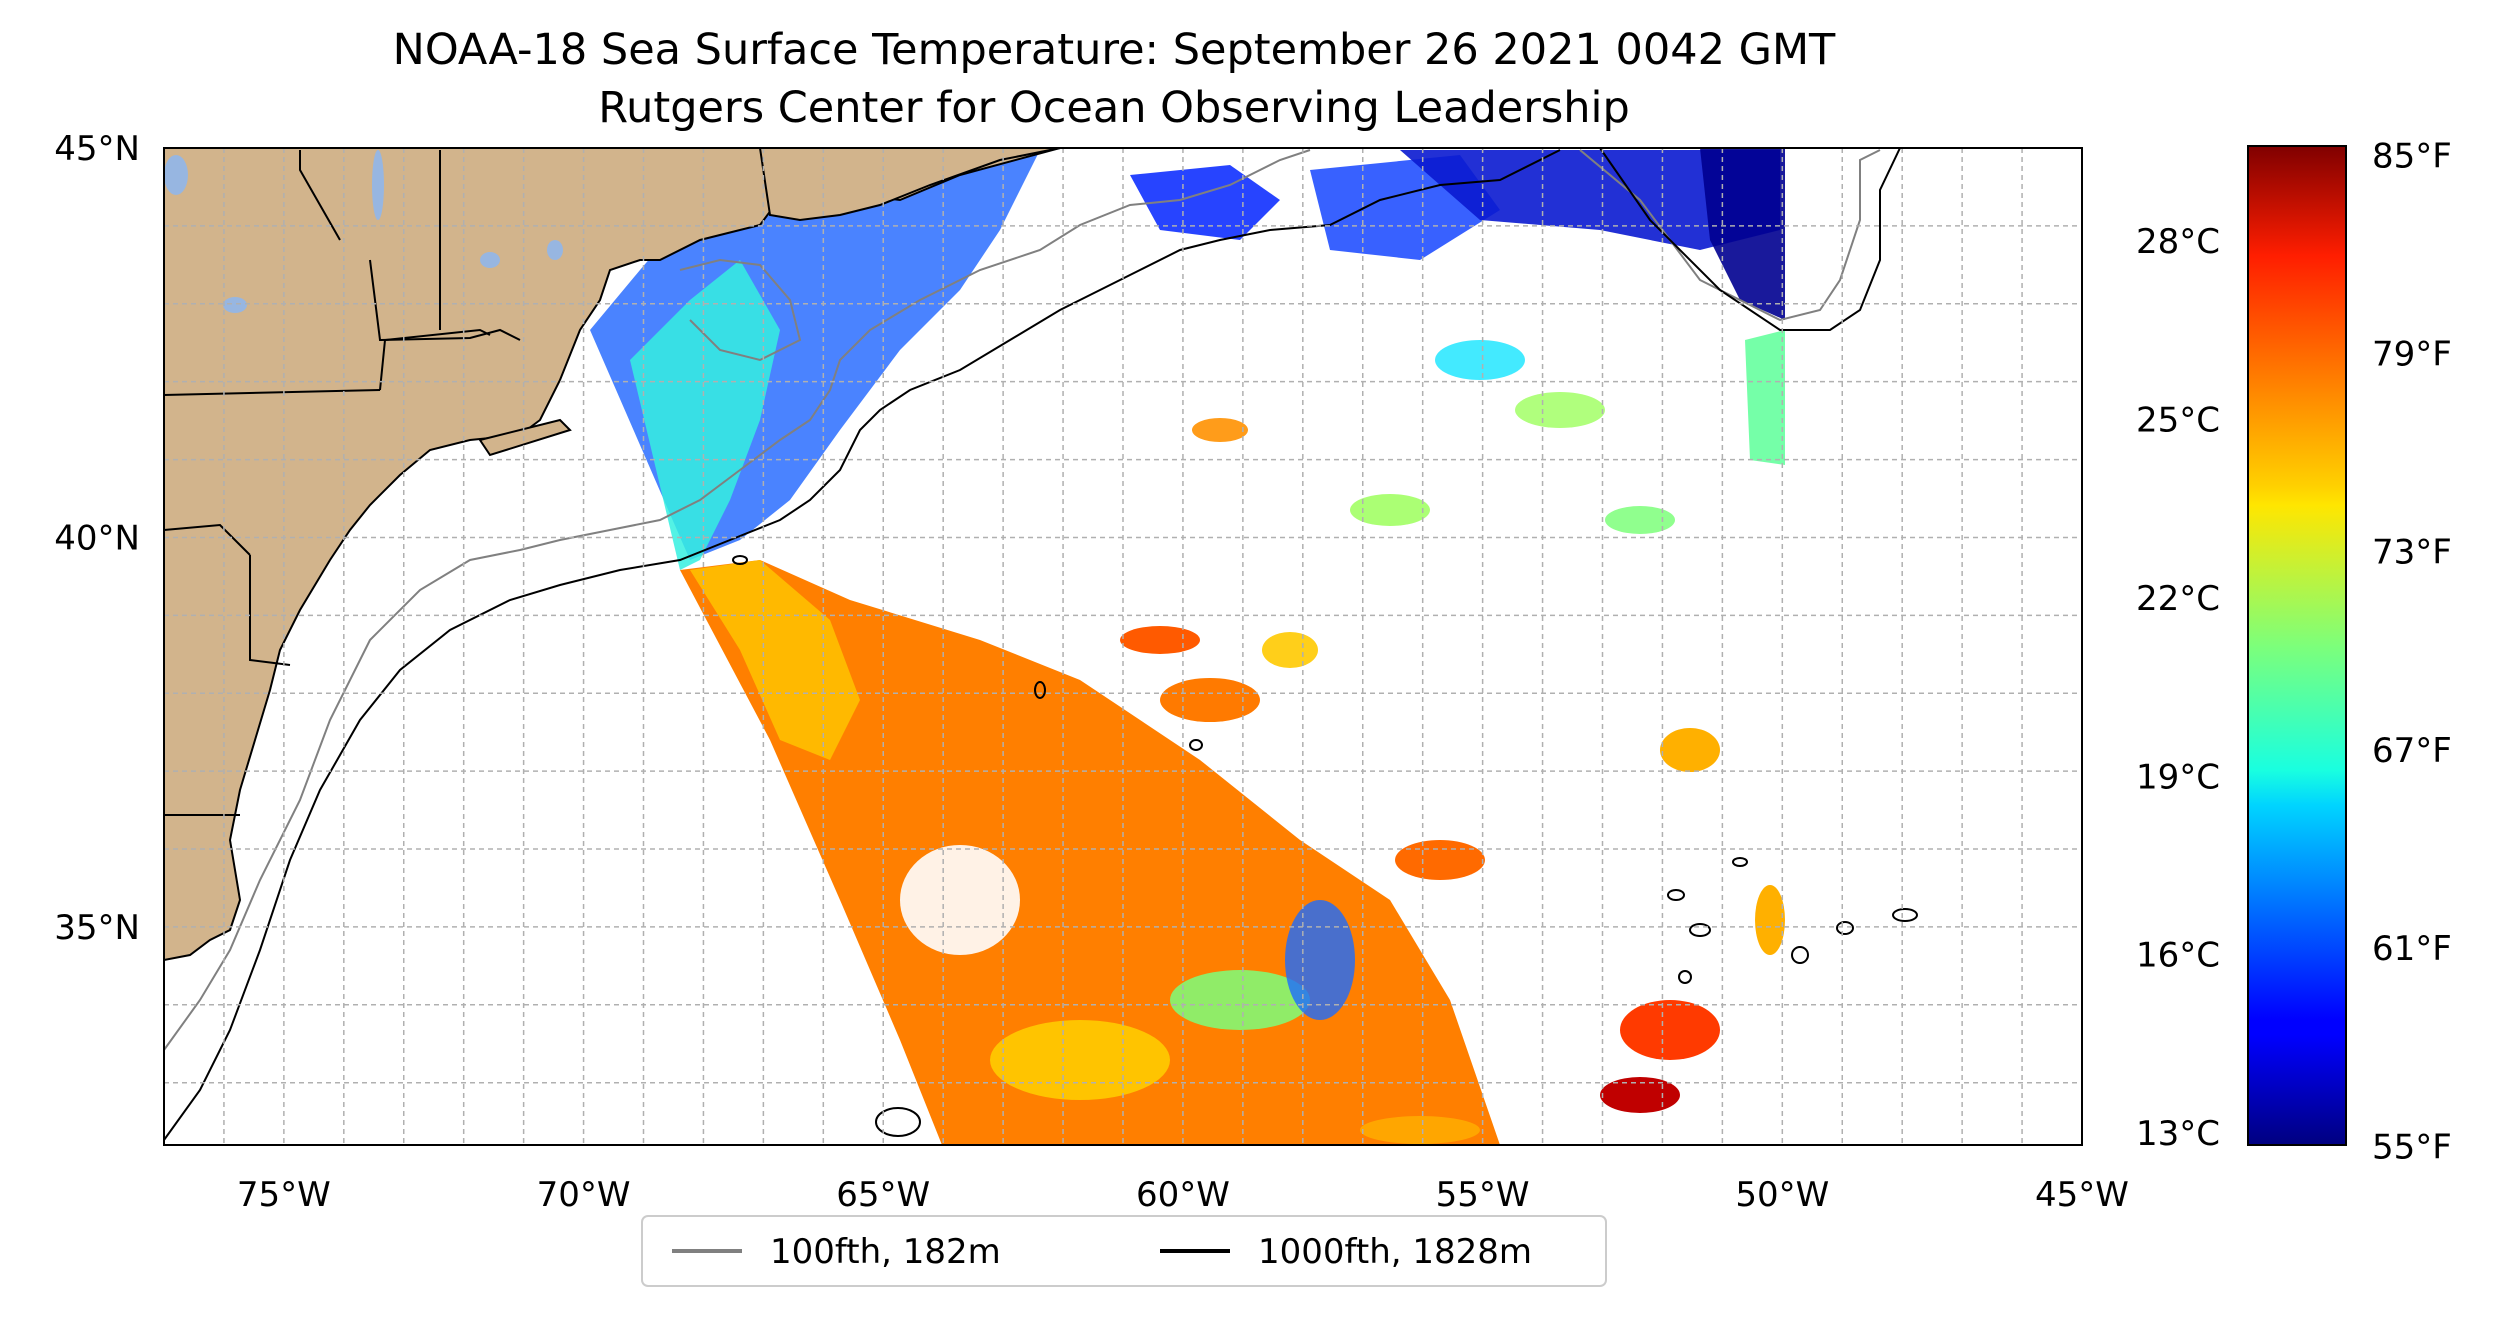  What do you see at coordinates (705, 415) in the screenshot?
I see `swath-north-aqua` at bounding box center [705, 415].